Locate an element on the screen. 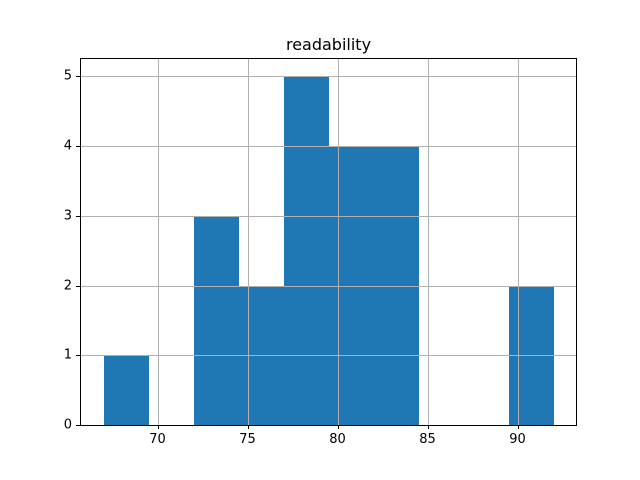 This screenshot has height=480, width=640. y-tick-label: 3 is located at coordinates (67, 216).